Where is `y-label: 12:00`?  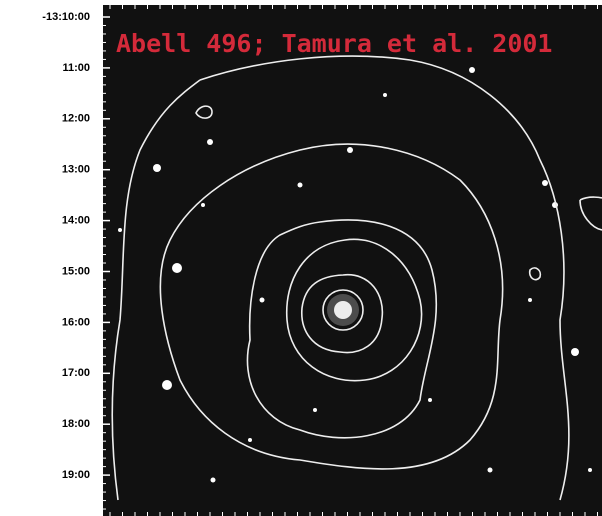 y-label: 12:00 is located at coordinates (76, 119).